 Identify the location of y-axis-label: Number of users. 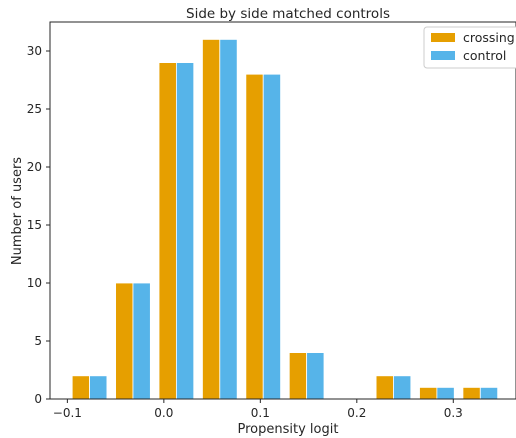
(17, 211).